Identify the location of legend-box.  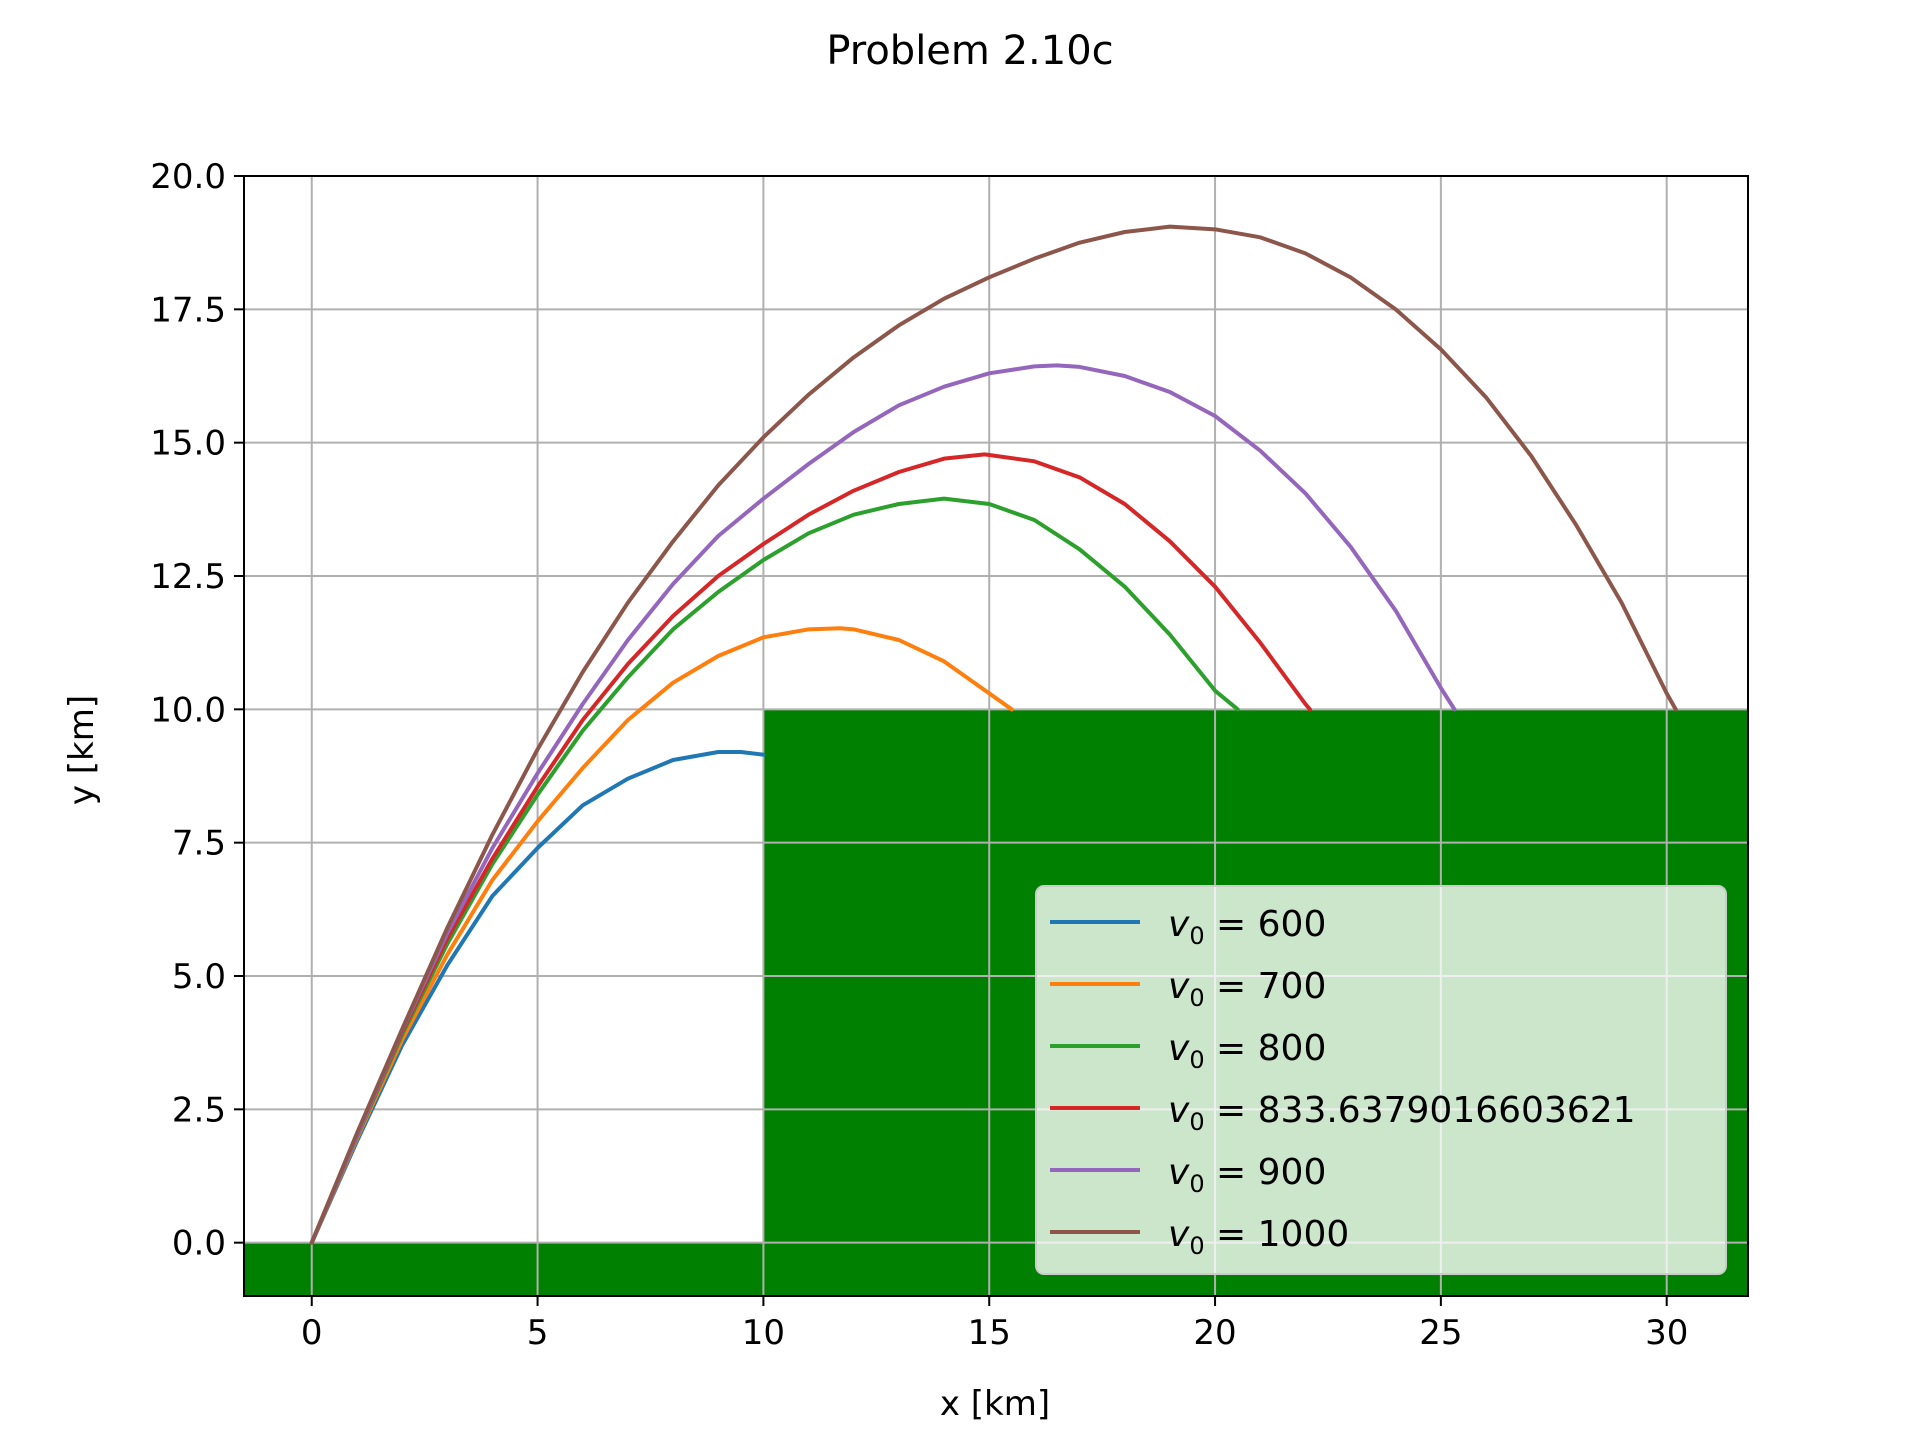
(1381, 1080).